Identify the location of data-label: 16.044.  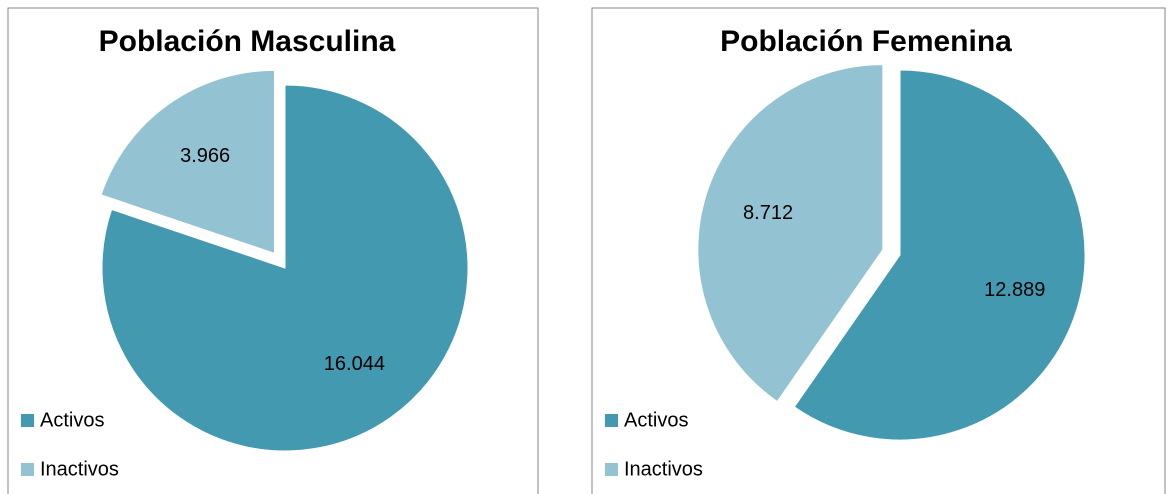
(354, 364).